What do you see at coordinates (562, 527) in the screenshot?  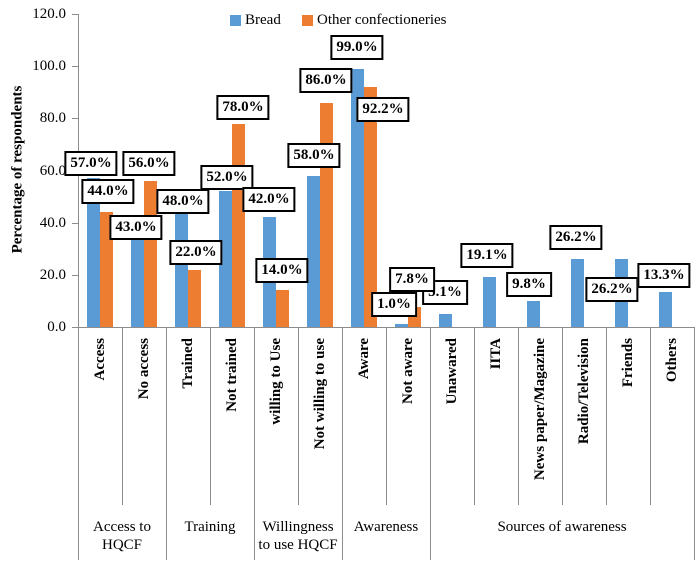 I see `axis-group-label: Sources of awareness` at bounding box center [562, 527].